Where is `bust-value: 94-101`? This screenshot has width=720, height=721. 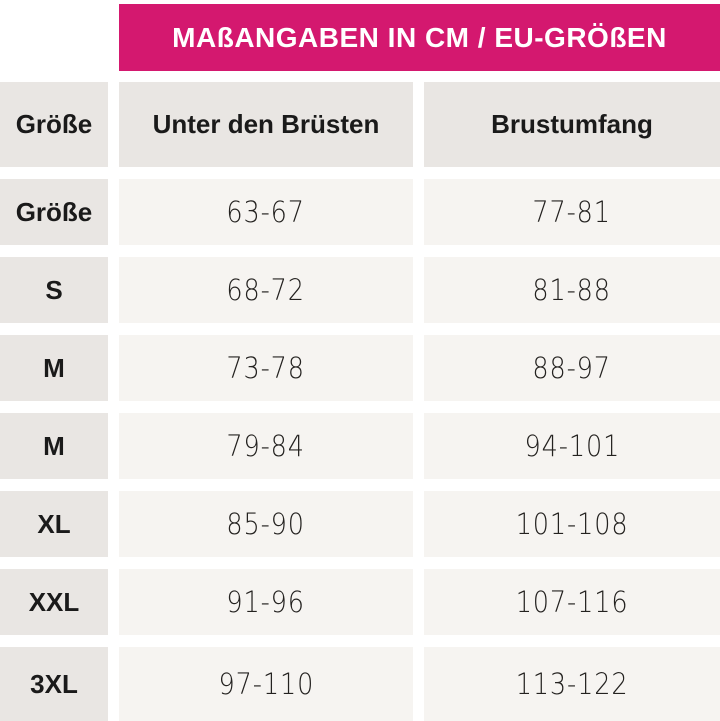
bust-value: 94-101 is located at coordinates (572, 446).